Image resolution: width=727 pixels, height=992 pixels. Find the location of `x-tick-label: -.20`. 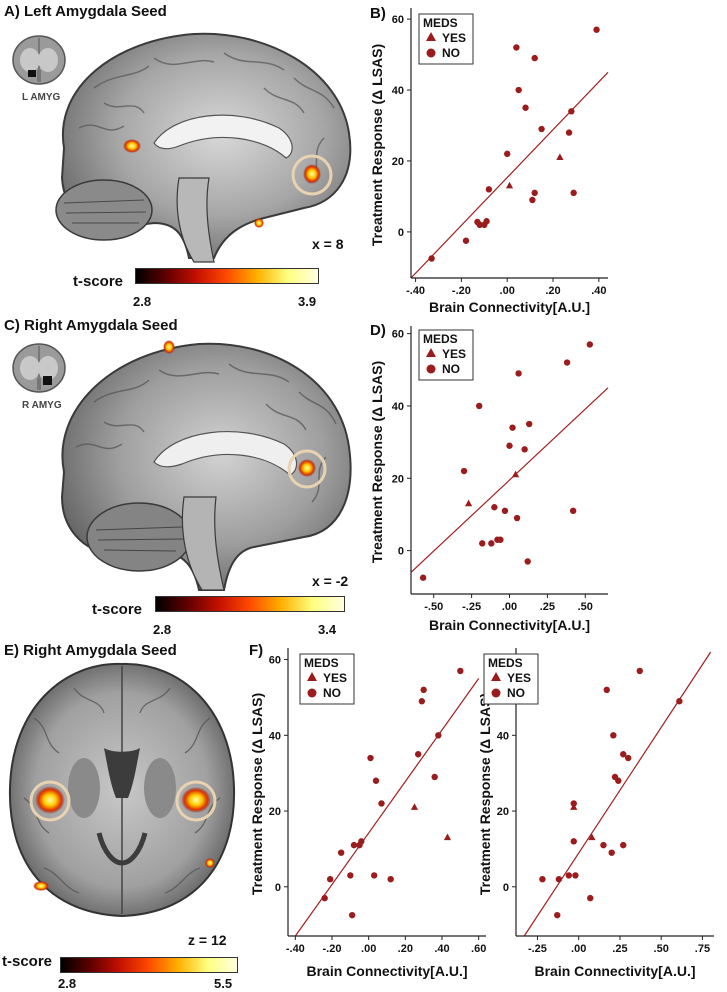

x-tick-label: -.20 is located at coordinates (332, 949).